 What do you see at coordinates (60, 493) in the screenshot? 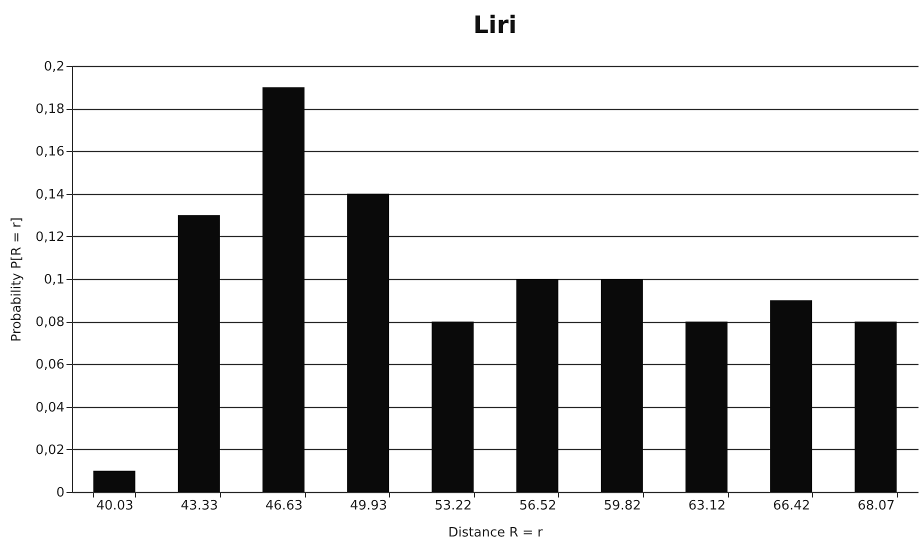
I see `y-tick-label: 0` at bounding box center [60, 493].